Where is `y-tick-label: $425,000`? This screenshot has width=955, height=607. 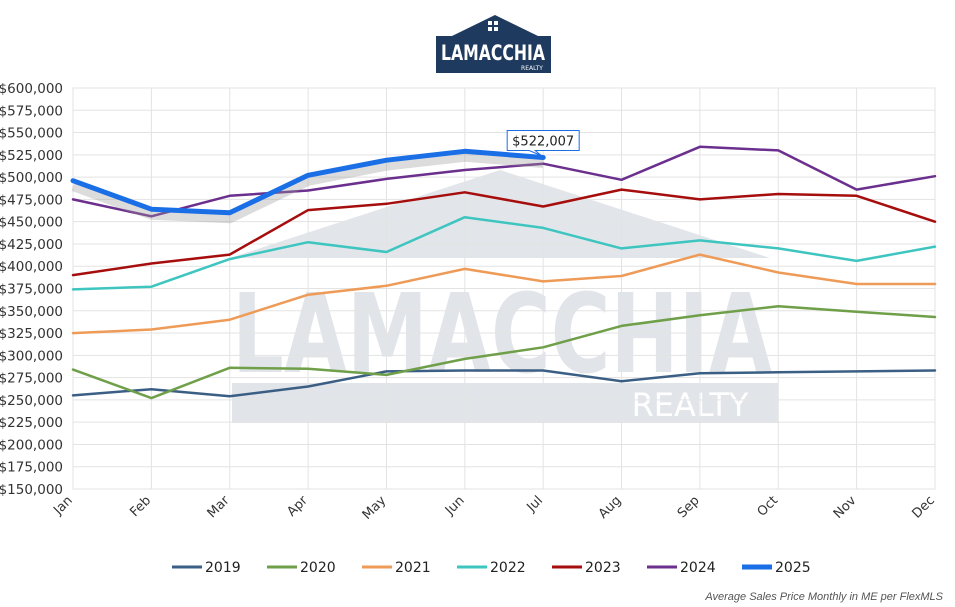 y-tick-label: $425,000 is located at coordinates (31, 245).